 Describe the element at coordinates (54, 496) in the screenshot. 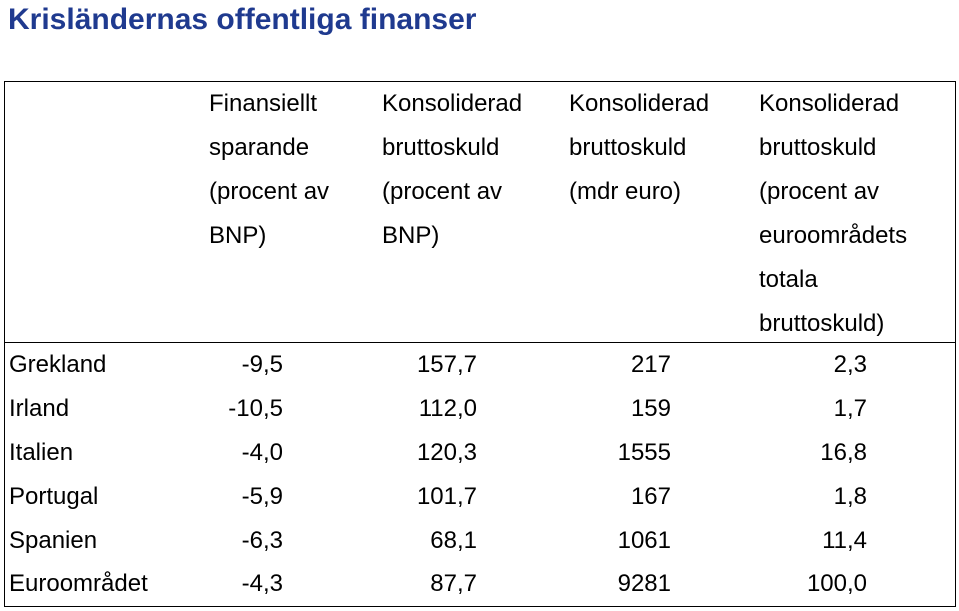

I see `country-cell: Portugal` at that location.